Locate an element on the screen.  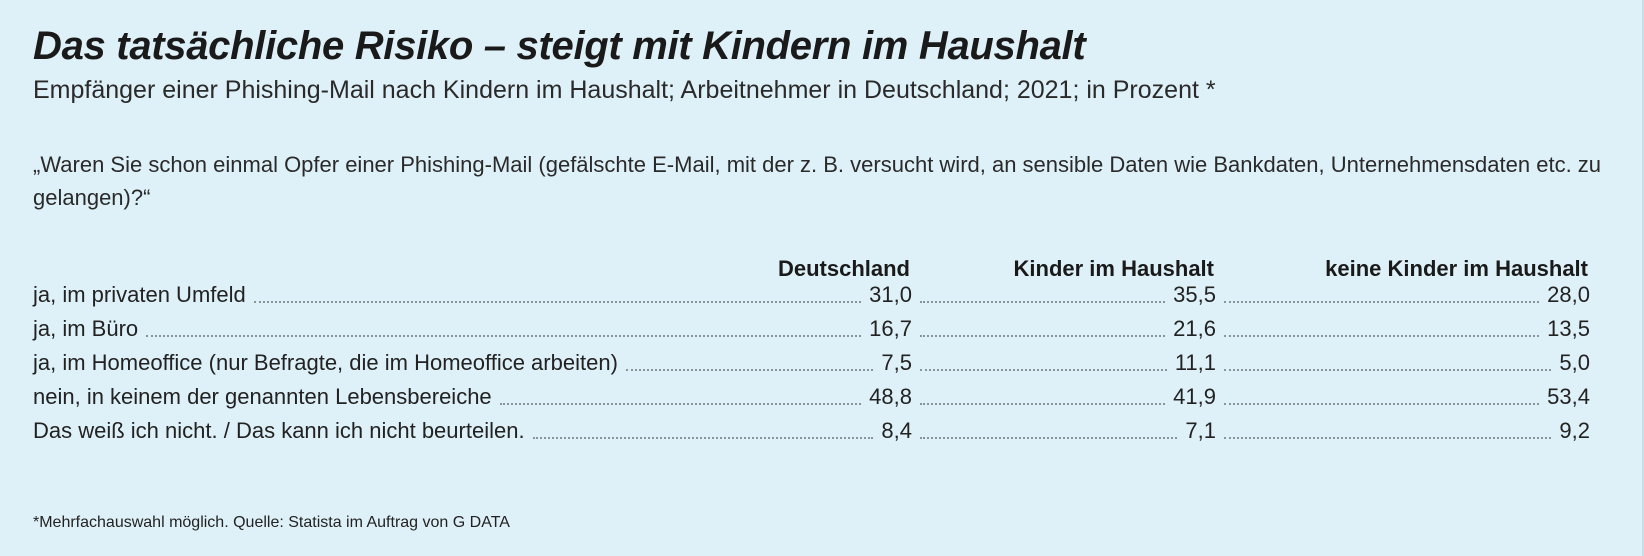
table-cell-value: 21,6 is located at coordinates (1194, 328).